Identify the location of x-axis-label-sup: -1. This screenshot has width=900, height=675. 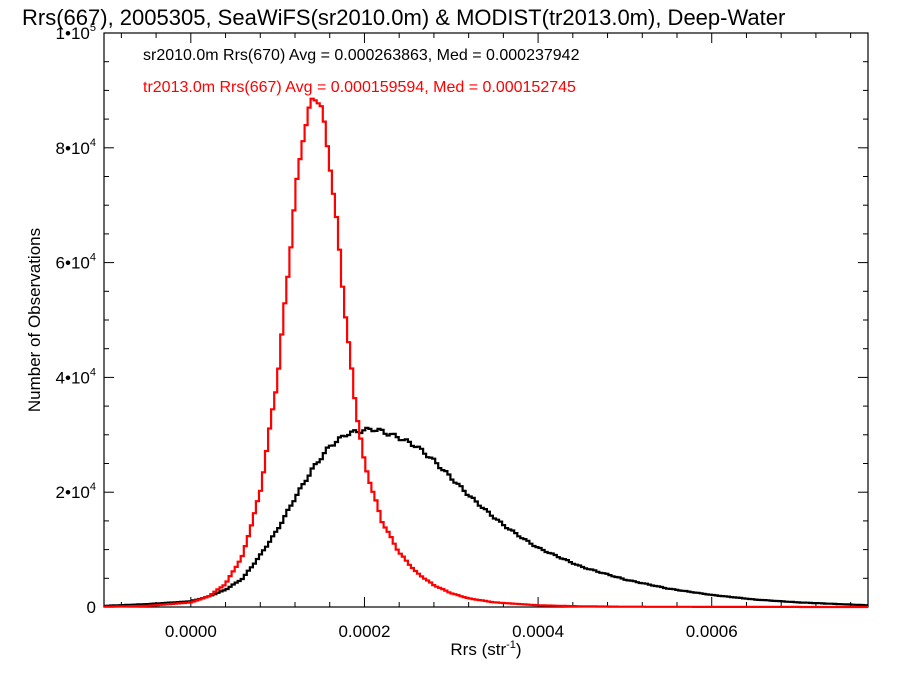
(511, 645).